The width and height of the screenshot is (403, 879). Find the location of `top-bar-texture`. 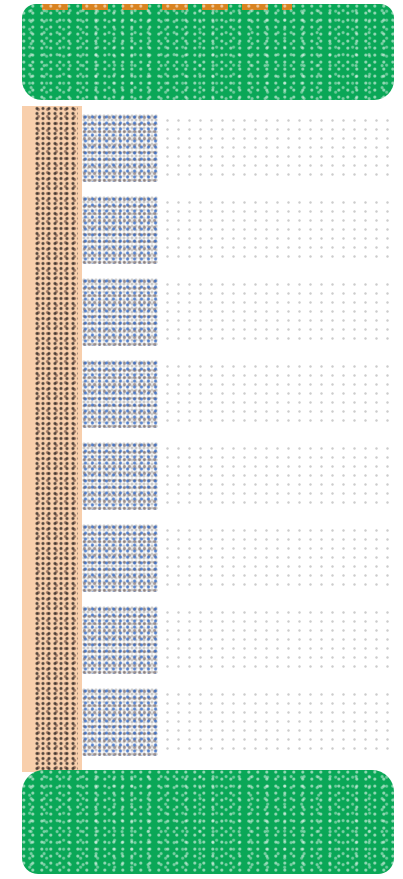

top-bar-texture is located at coordinates (208, 52).